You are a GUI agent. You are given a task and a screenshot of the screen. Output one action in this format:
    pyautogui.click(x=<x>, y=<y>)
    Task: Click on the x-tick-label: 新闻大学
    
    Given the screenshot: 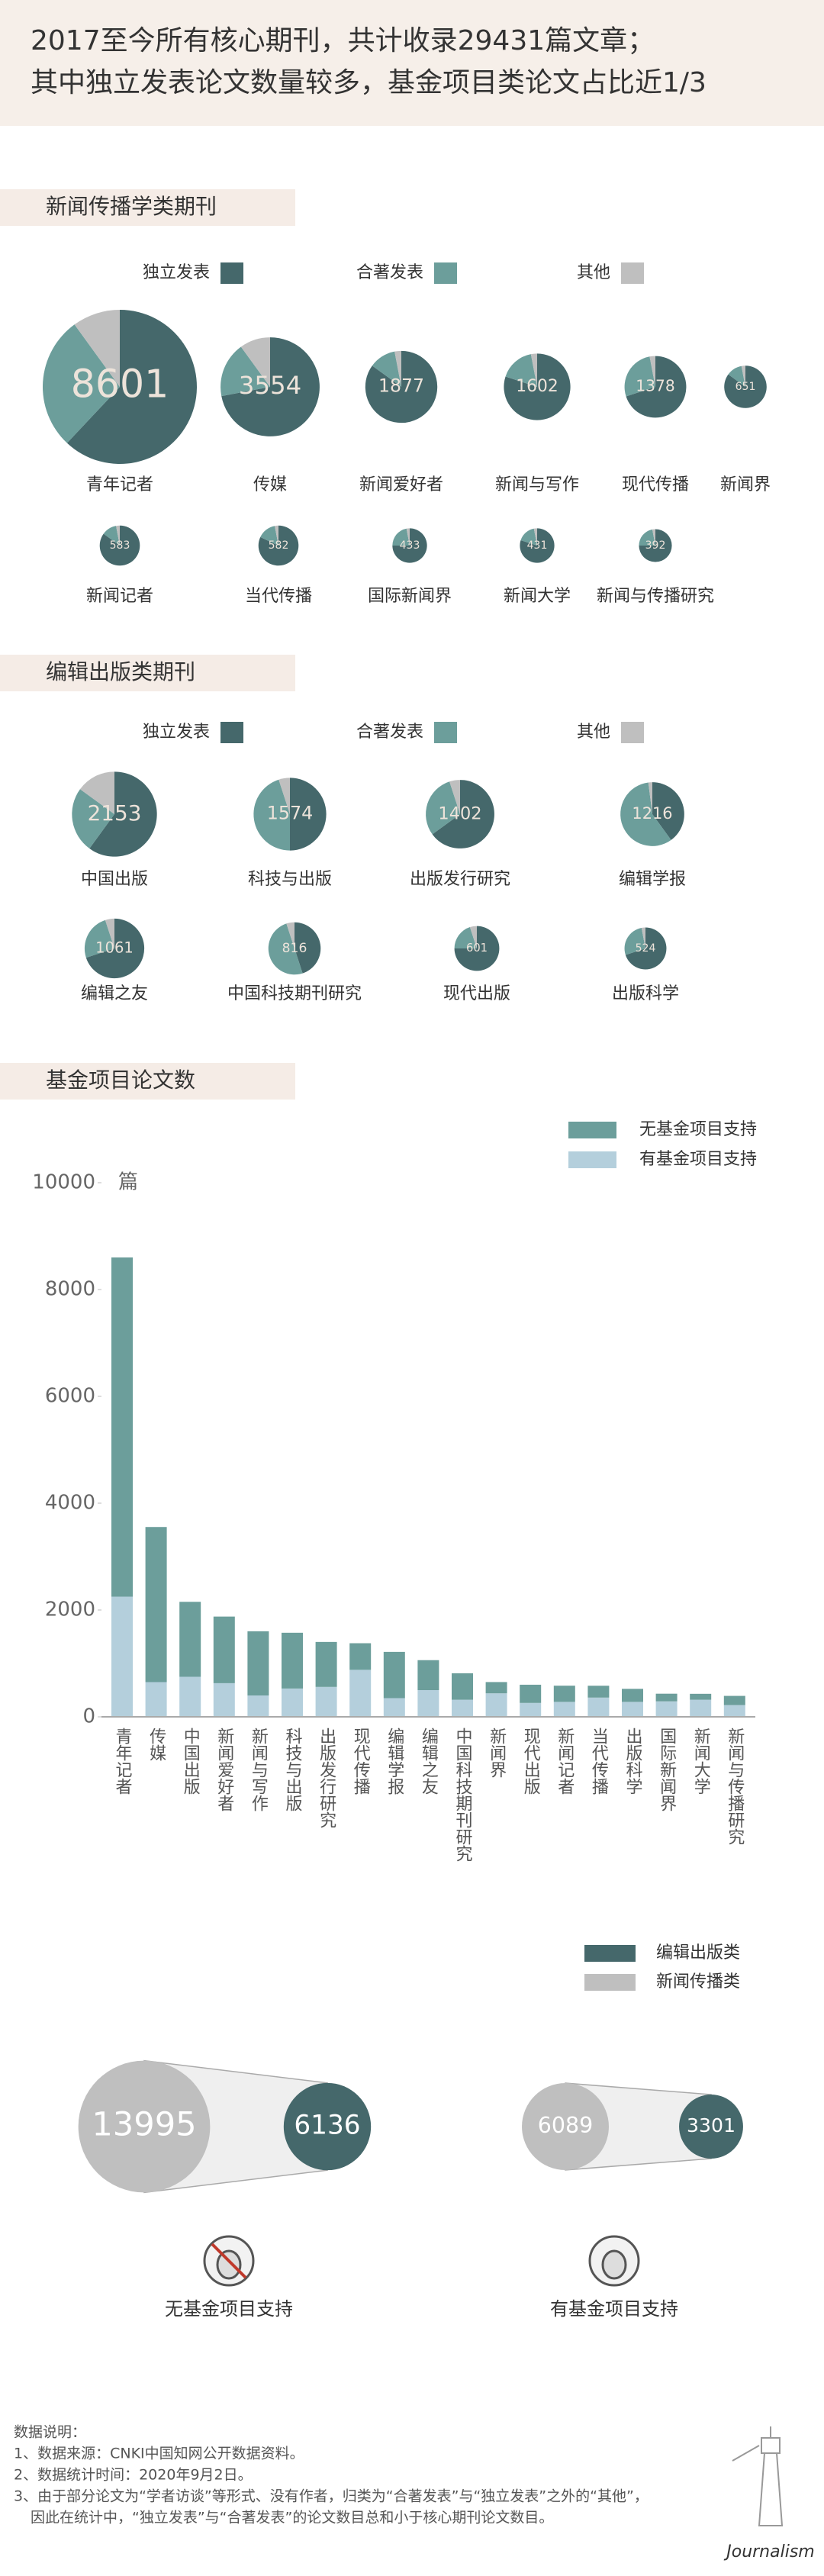 What is the action you would take?
    pyautogui.click(x=701, y=1761)
    